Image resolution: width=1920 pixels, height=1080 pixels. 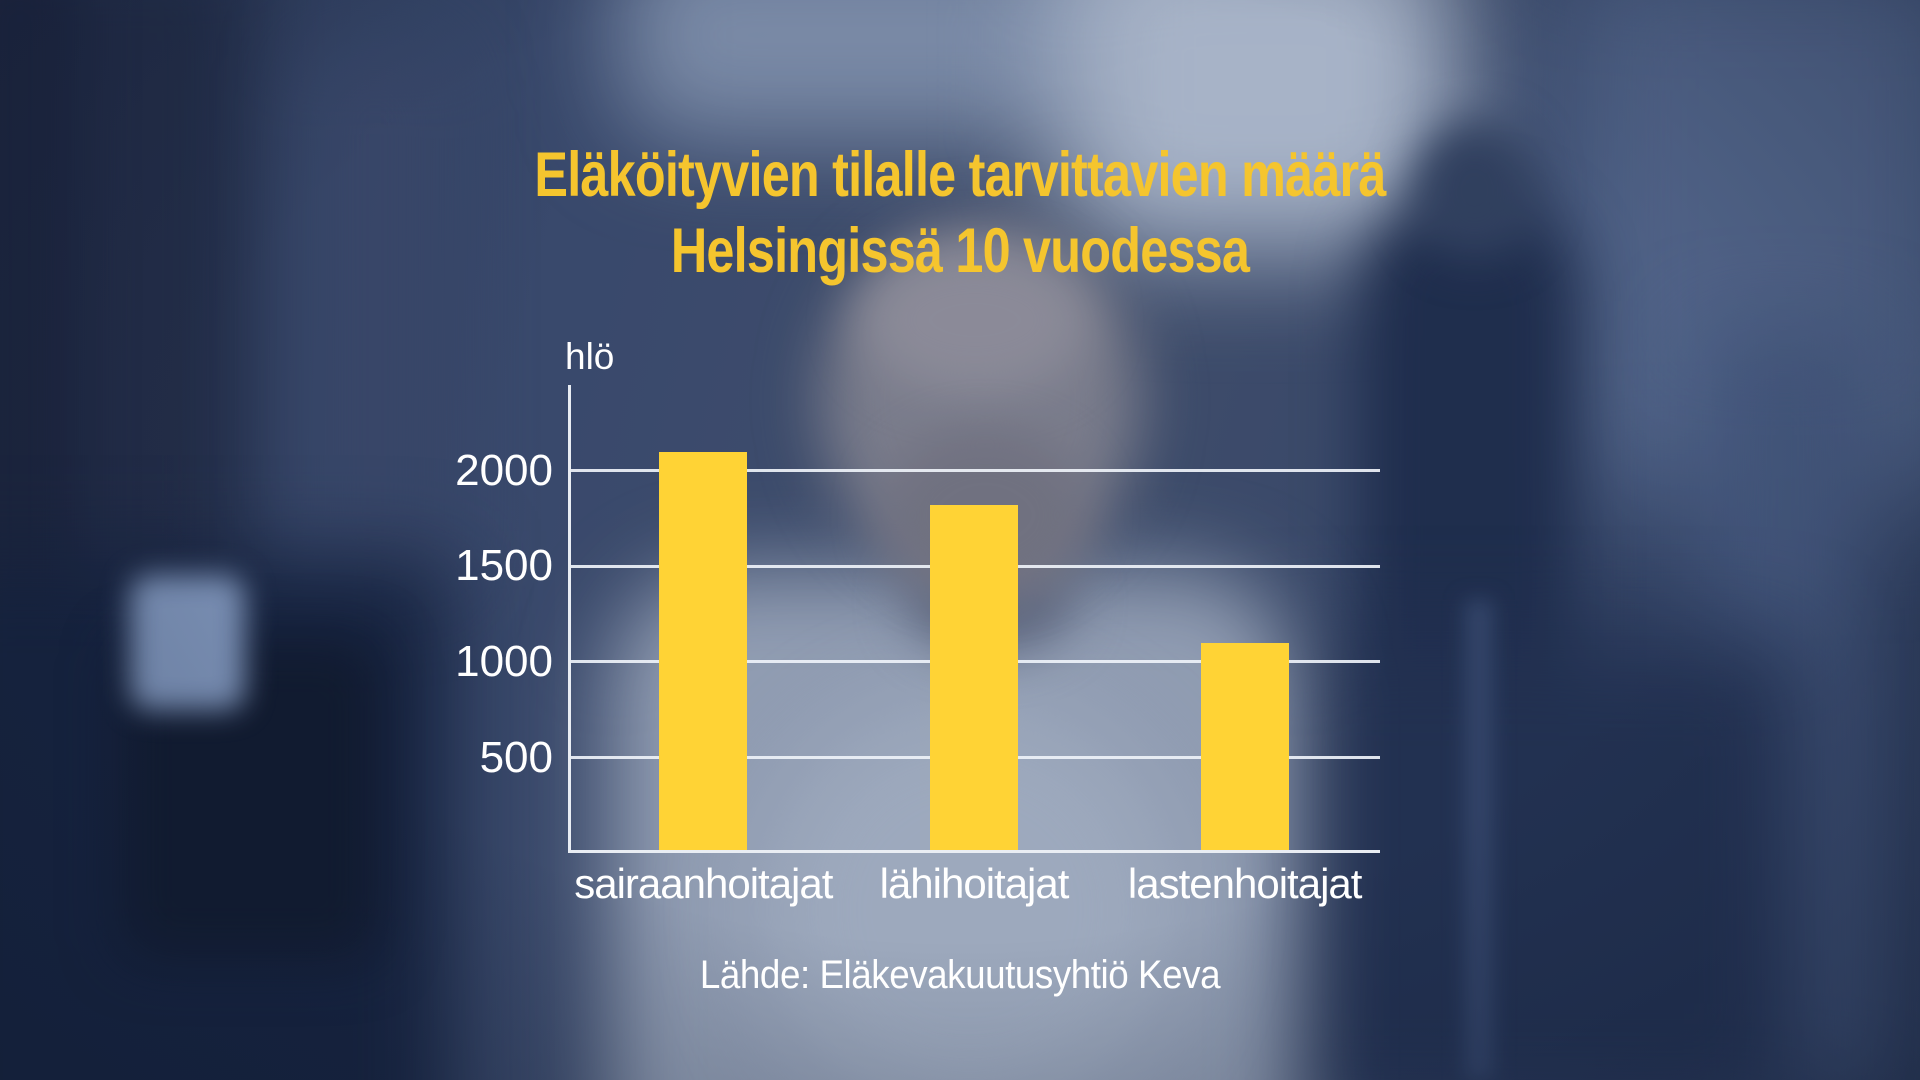 I want to click on chart-title-line2: Helsingissä 10 vuodessa, so click(x=960, y=251).